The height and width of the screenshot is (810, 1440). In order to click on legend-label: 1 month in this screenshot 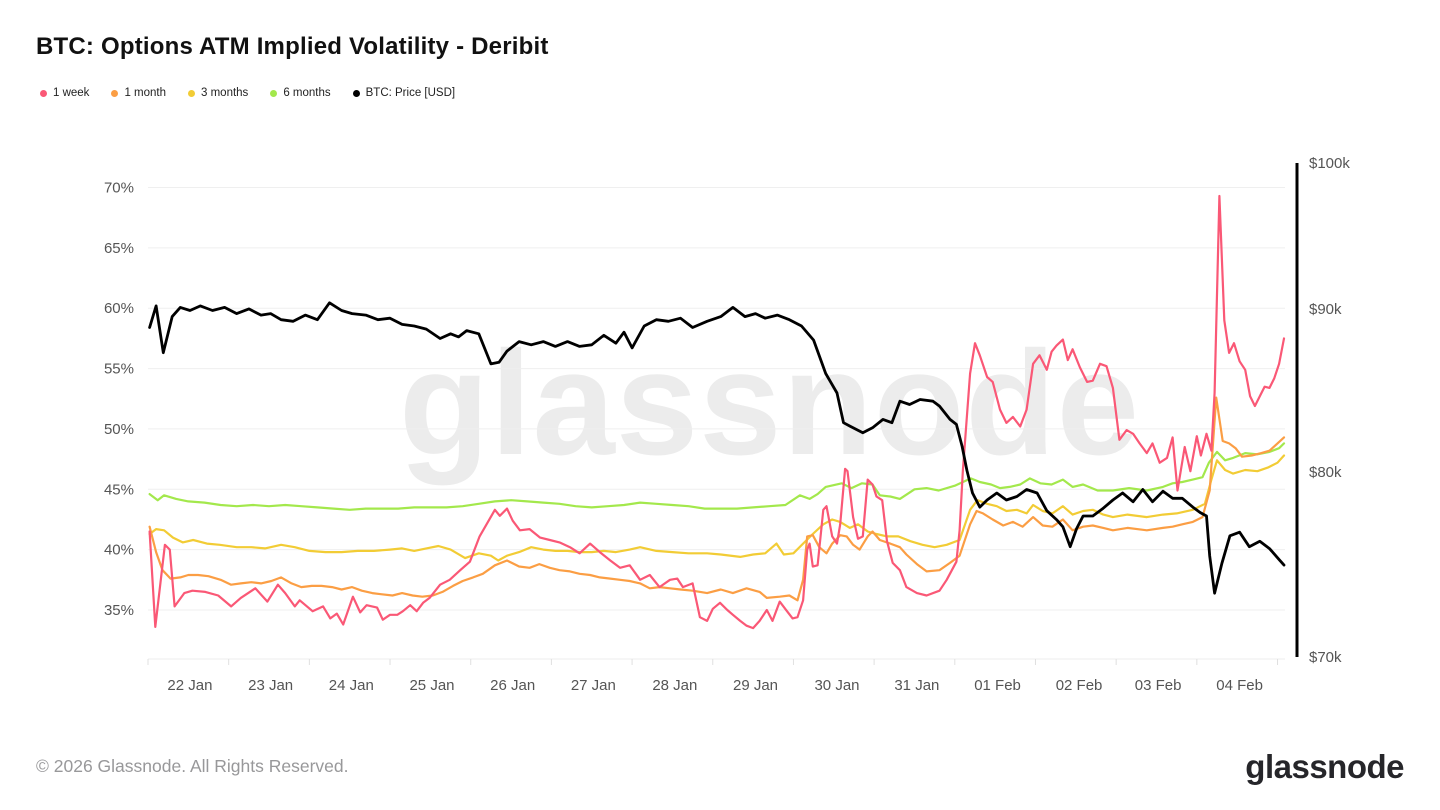, I will do `click(145, 93)`.